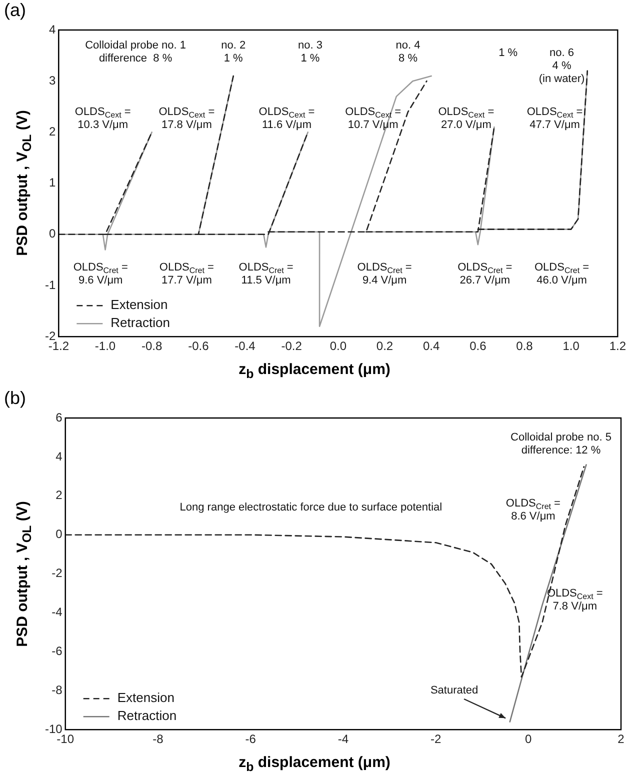 This screenshot has width=629, height=774. What do you see at coordinates (528, 739) in the screenshot?
I see `x-tick-label: 0` at bounding box center [528, 739].